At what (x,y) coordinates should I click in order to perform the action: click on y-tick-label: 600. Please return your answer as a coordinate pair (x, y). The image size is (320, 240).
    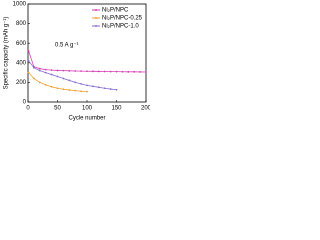
    Looking at the image, I should click on (21, 44).